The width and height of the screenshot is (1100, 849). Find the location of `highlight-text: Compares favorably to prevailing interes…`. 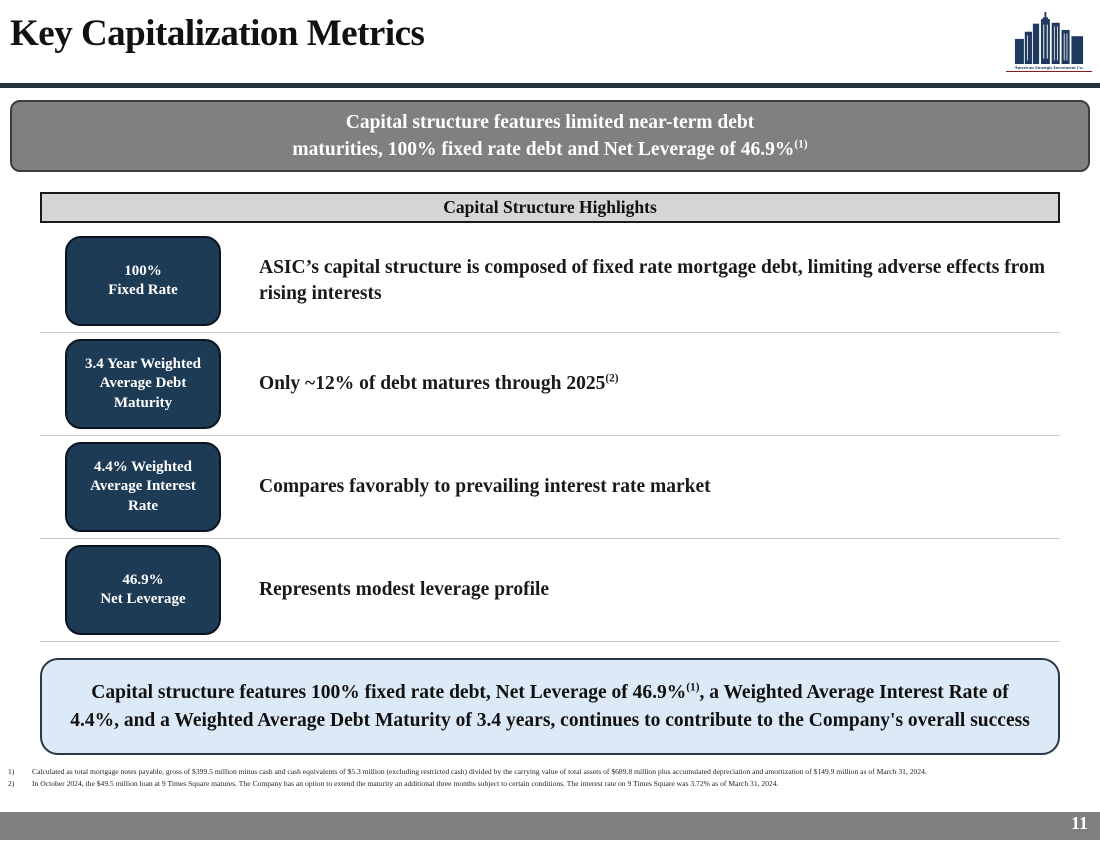

highlight-text: Compares favorably to prevailing interes… is located at coordinates (485, 486).